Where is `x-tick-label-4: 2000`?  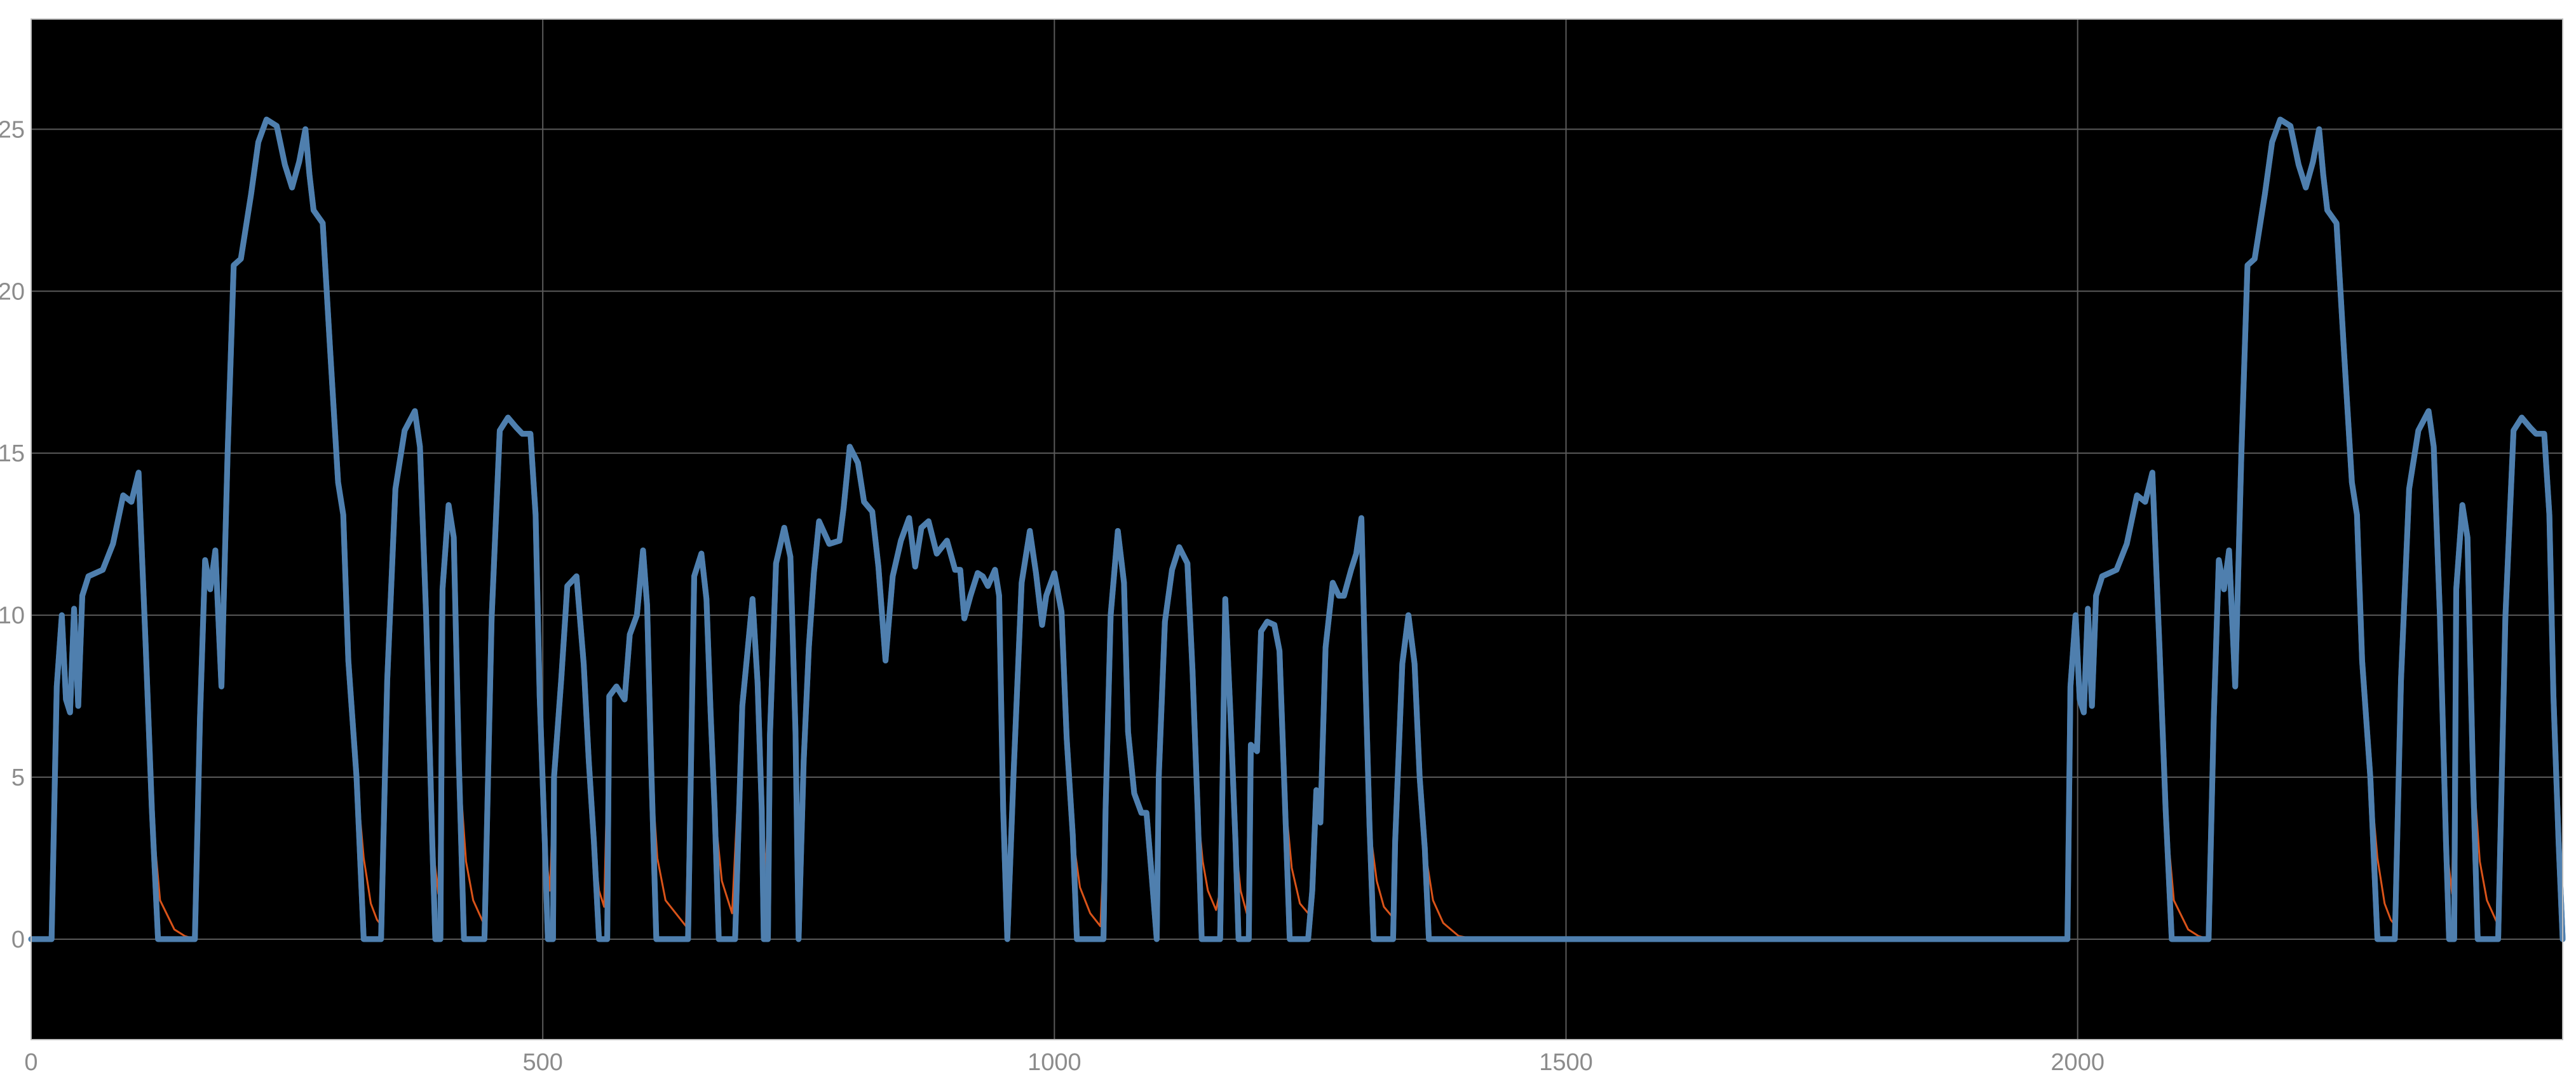
x-tick-label-4: 2000 is located at coordinates (2078, 1062).